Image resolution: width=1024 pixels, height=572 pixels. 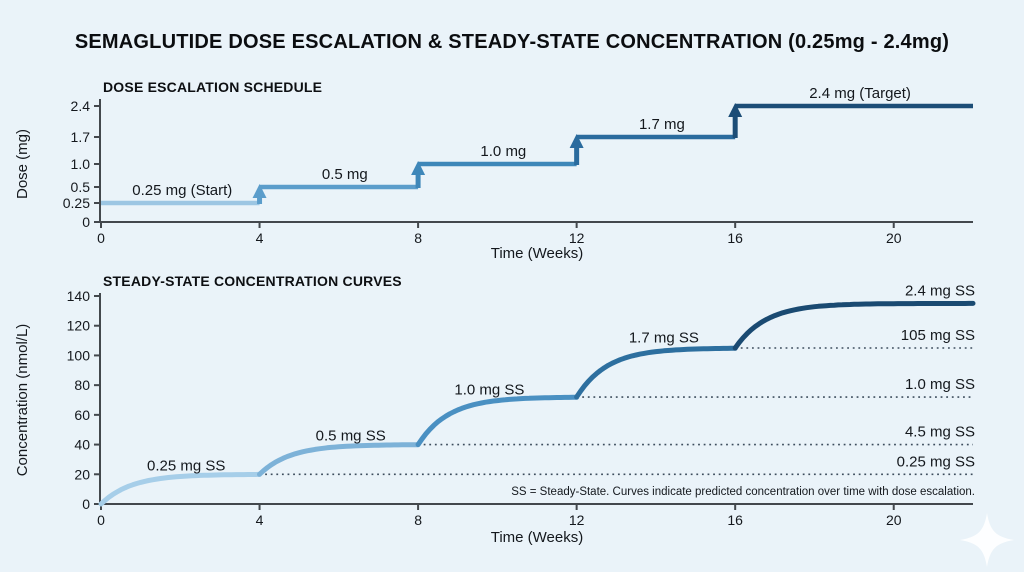 I want to click on steady-state-right-label: 2.4 mg SS, so click(x=940, y=290).